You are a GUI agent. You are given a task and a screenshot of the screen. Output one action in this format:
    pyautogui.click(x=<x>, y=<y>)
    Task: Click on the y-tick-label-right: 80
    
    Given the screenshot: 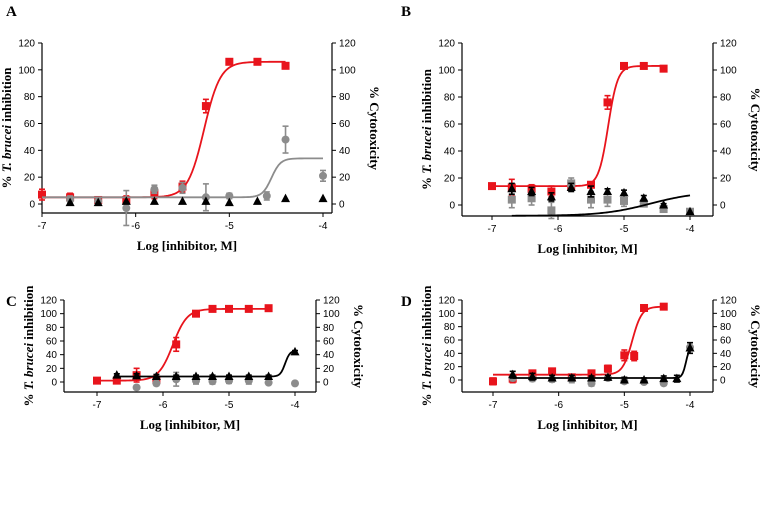 What is the action you would take?
    pyautogui.click(x=329, y=328)
    